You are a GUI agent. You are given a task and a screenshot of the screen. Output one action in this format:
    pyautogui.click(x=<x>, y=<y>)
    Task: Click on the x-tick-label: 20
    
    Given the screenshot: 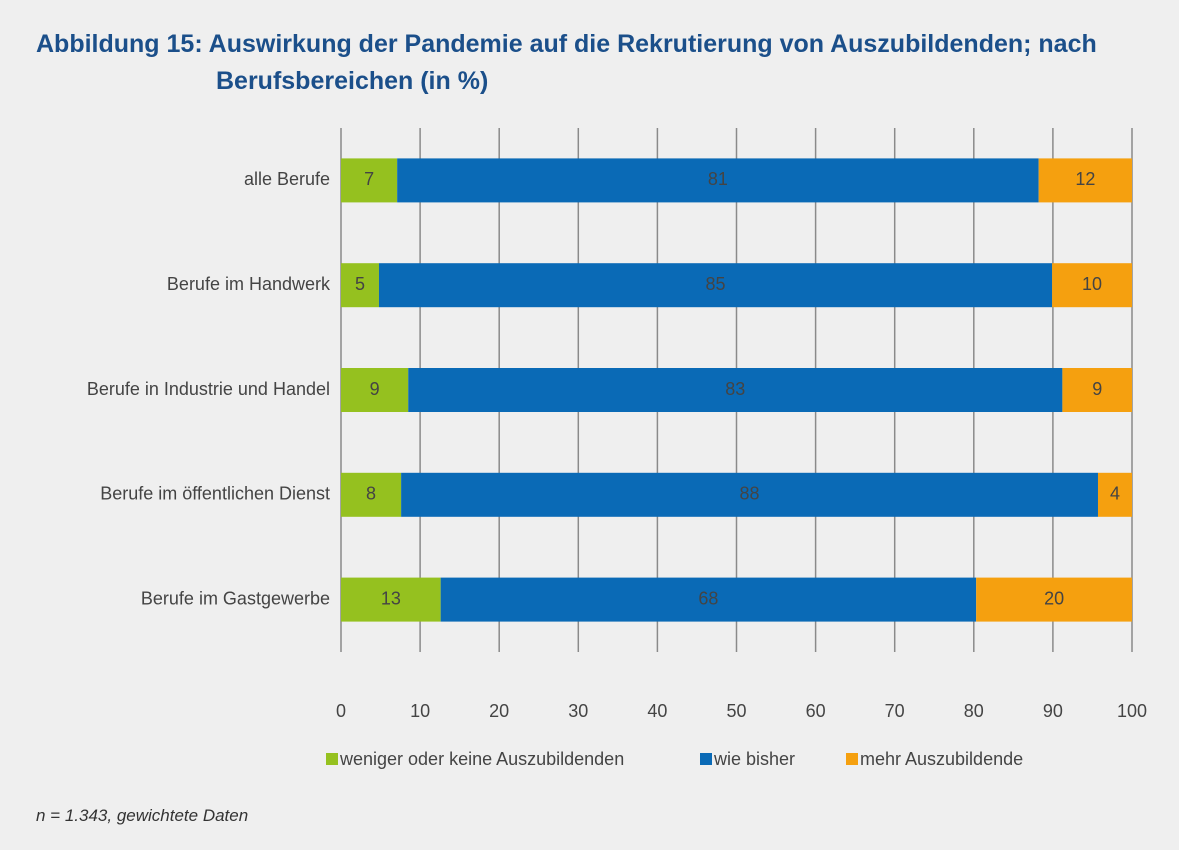 What is the action you would take?
    pyautogui.click(x=499, y=711)
    